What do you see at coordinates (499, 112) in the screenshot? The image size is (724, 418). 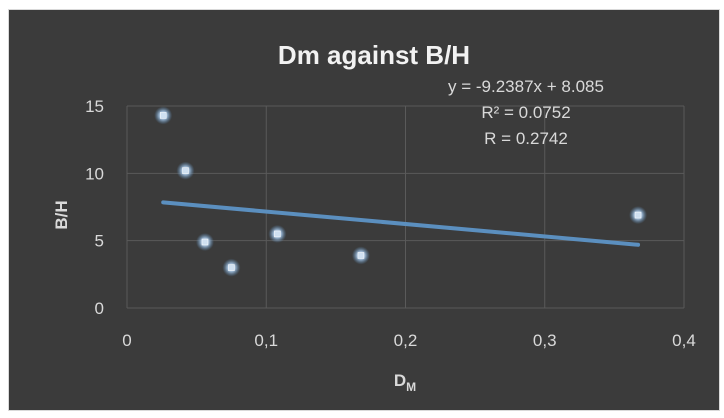 I see `r-squared-prefix: R² =` at bounding box center [499, 112].